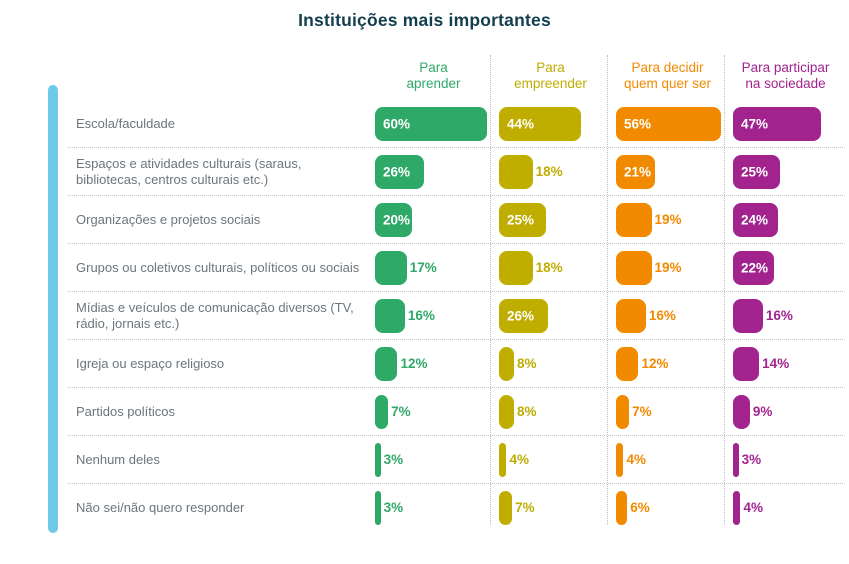  What do you see at coordinates (456, 507) in the screenshot?
I see `chart-row: Não sei/não quero responder 3% 7% 6% 4%` at bounding box center [456, 507].